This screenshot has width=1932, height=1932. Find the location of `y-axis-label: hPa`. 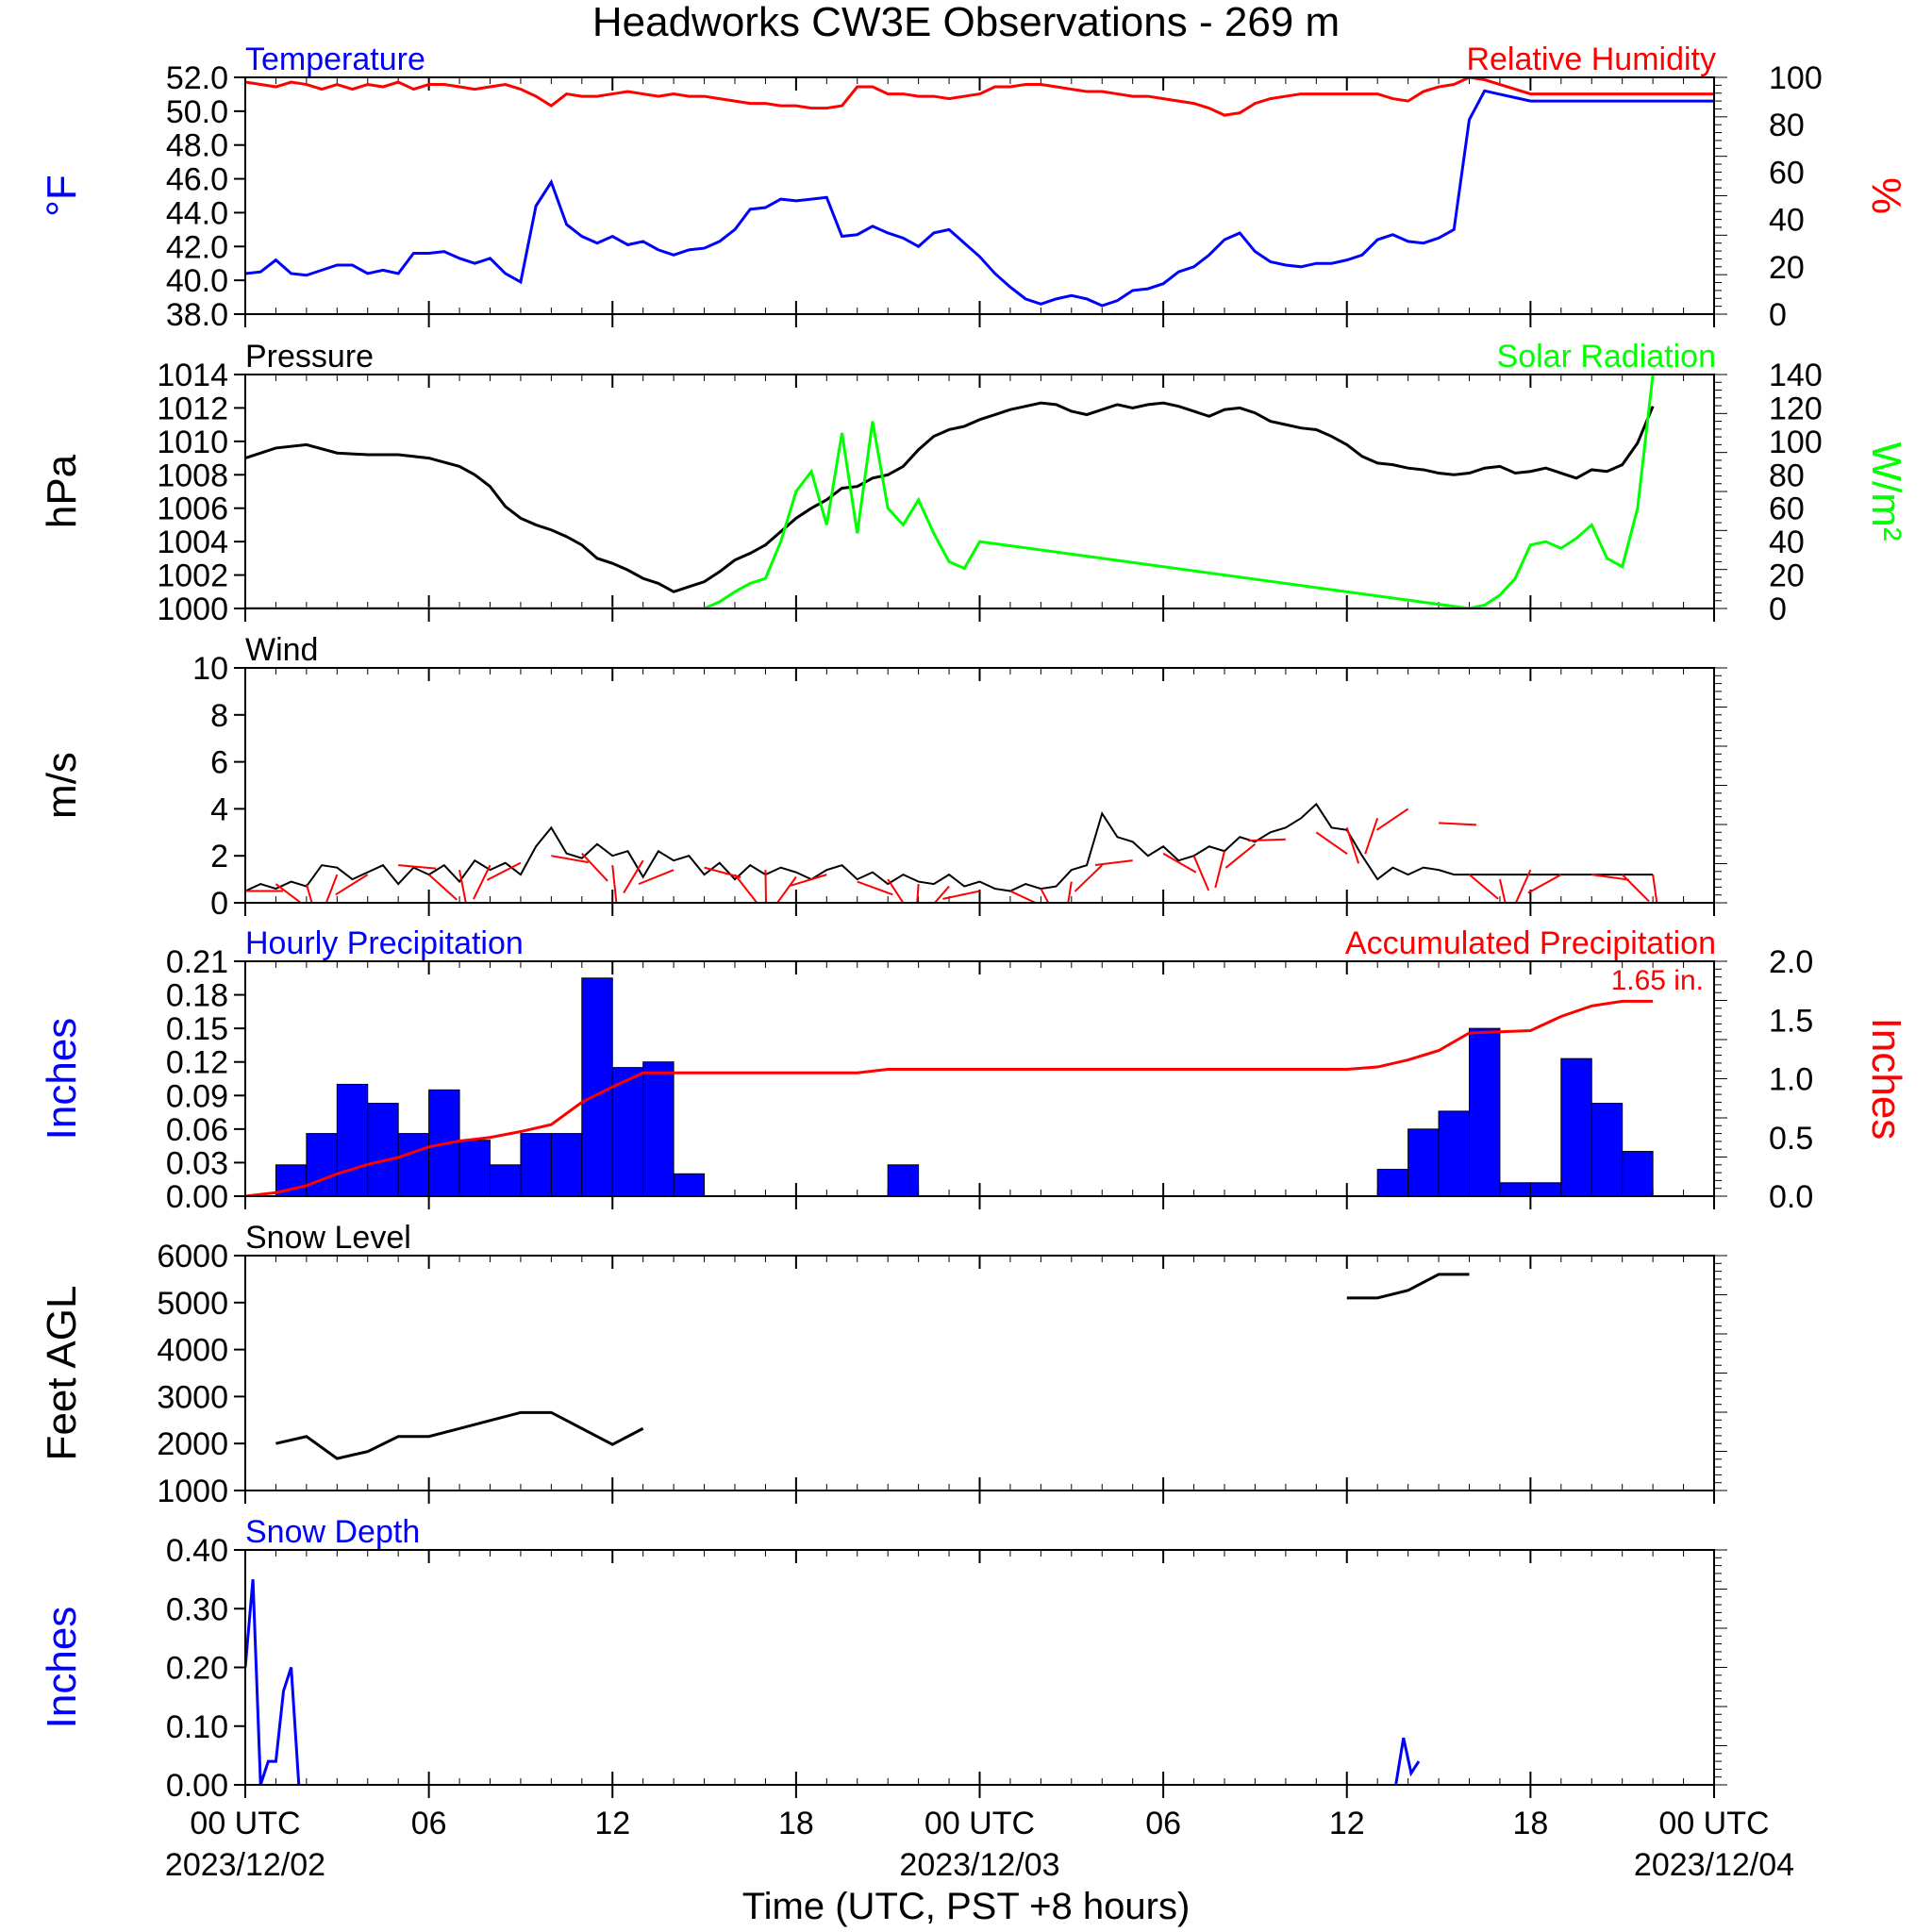

y-axis-label: hPa is located at coordinates (62, 491).